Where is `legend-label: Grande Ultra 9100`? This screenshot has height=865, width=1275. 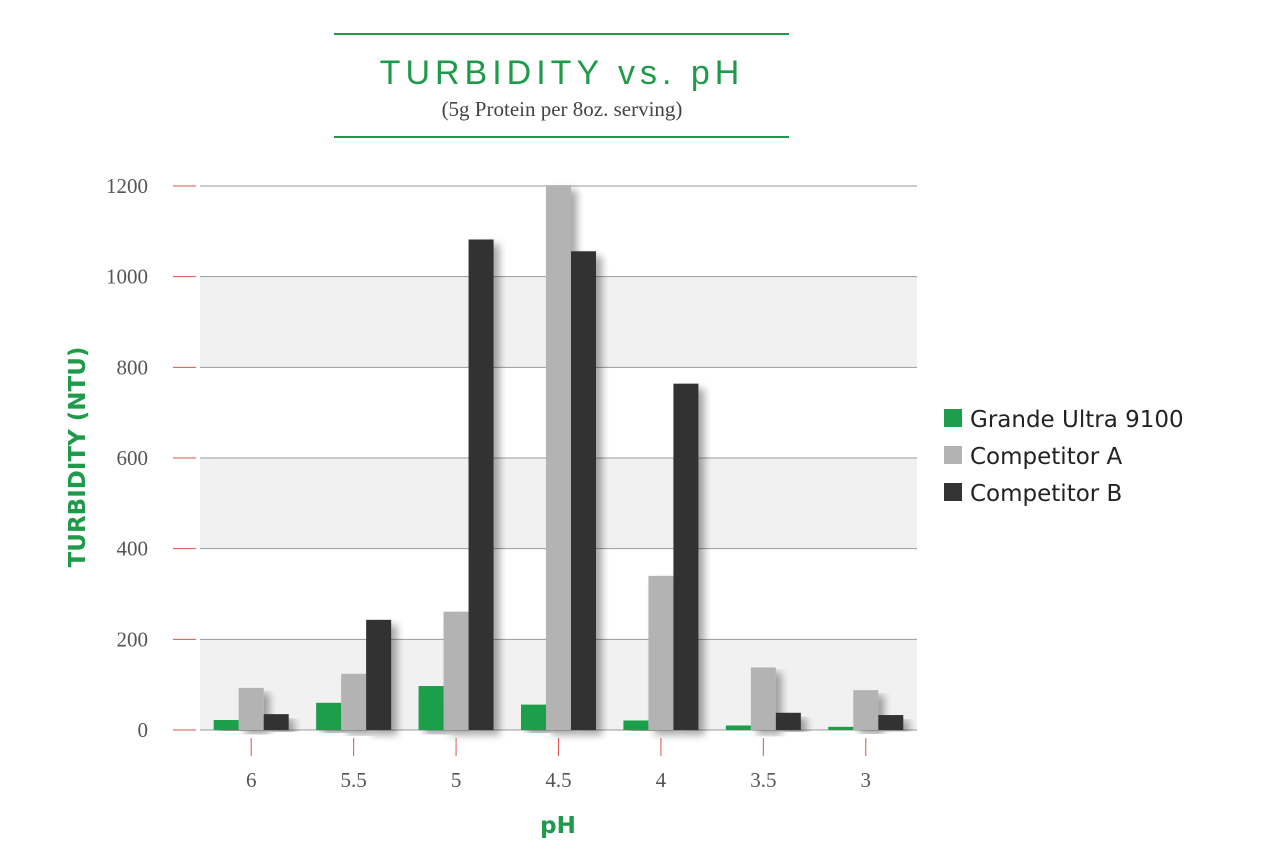 legend-label: Grande Ultra 9100 is located at coordinates (1077, 420).